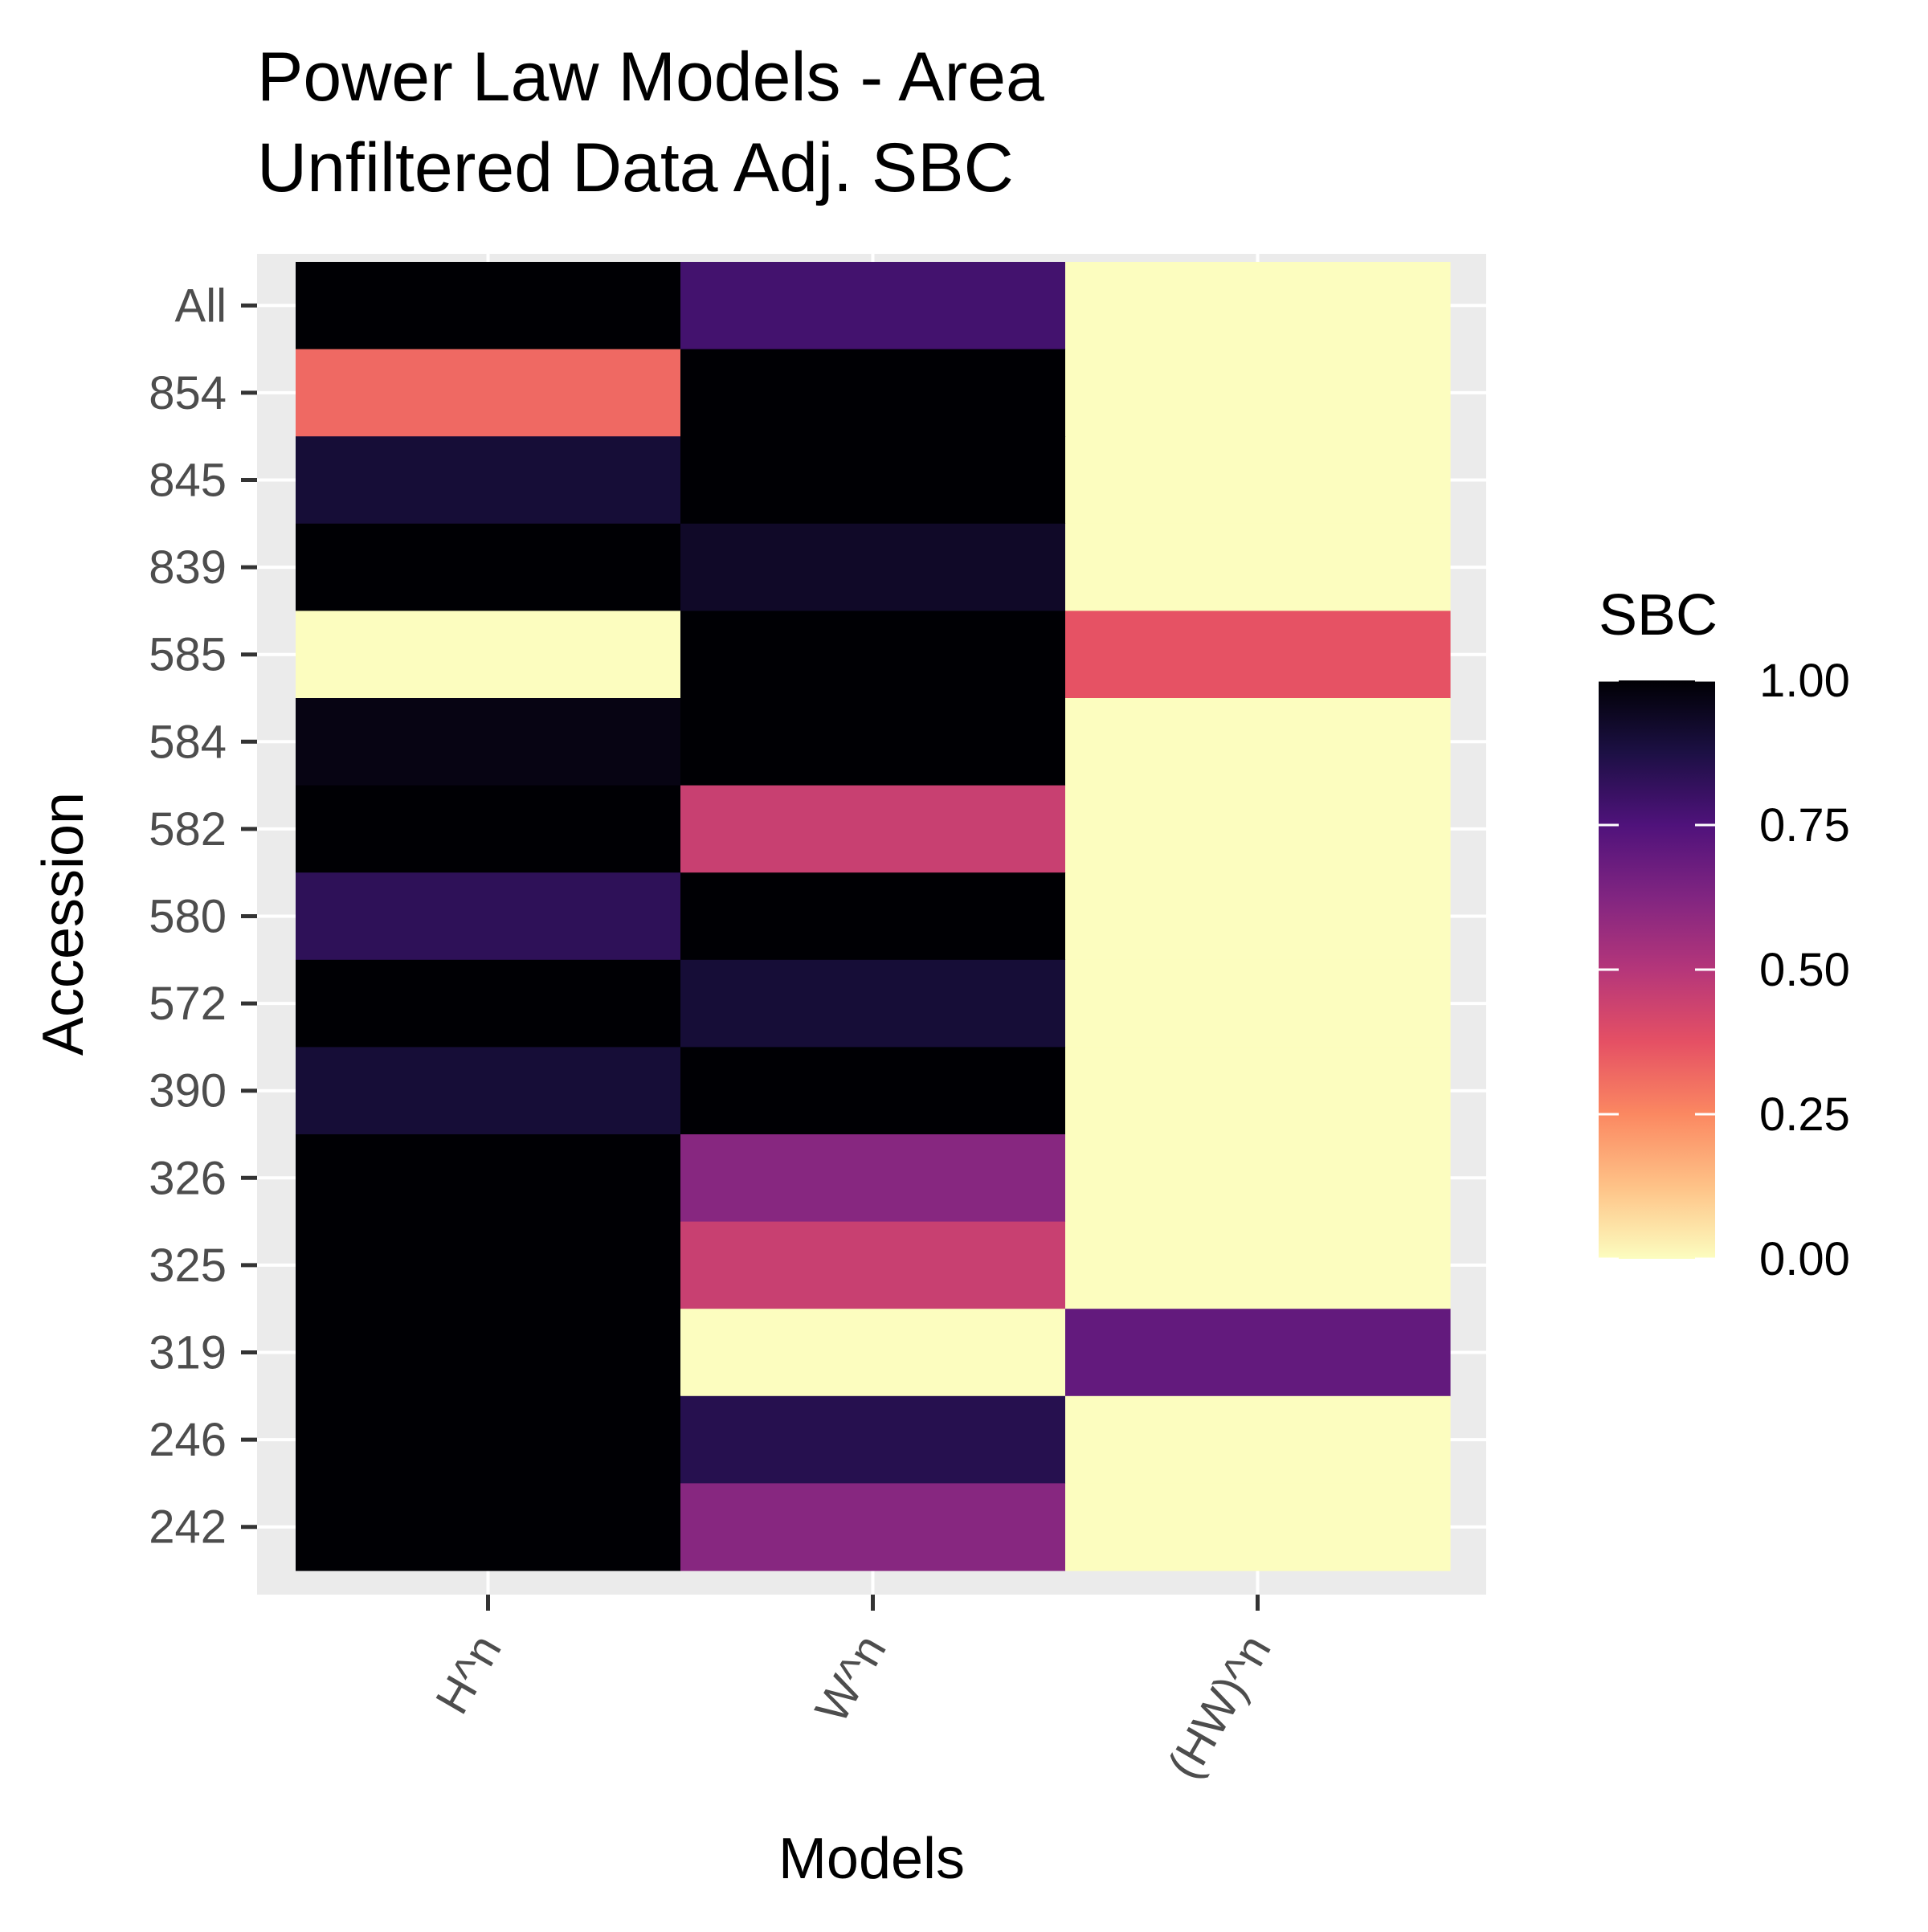  What do you see at coordinates (188, 1440) in the screenshot?
I see `y-tick-label: 246` at bounding box center [188, 1440].